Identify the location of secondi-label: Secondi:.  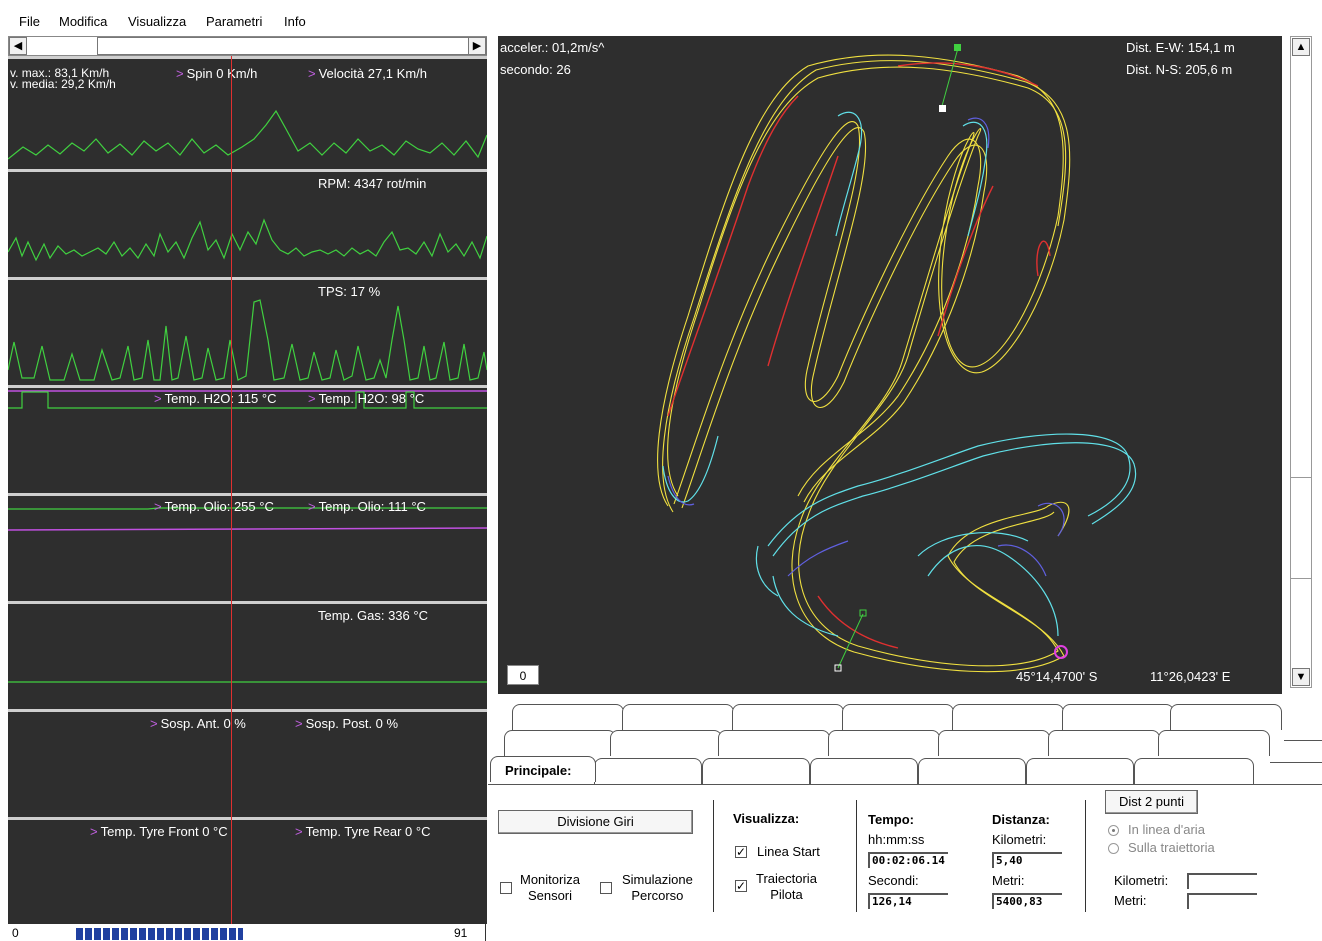
(893, 880).